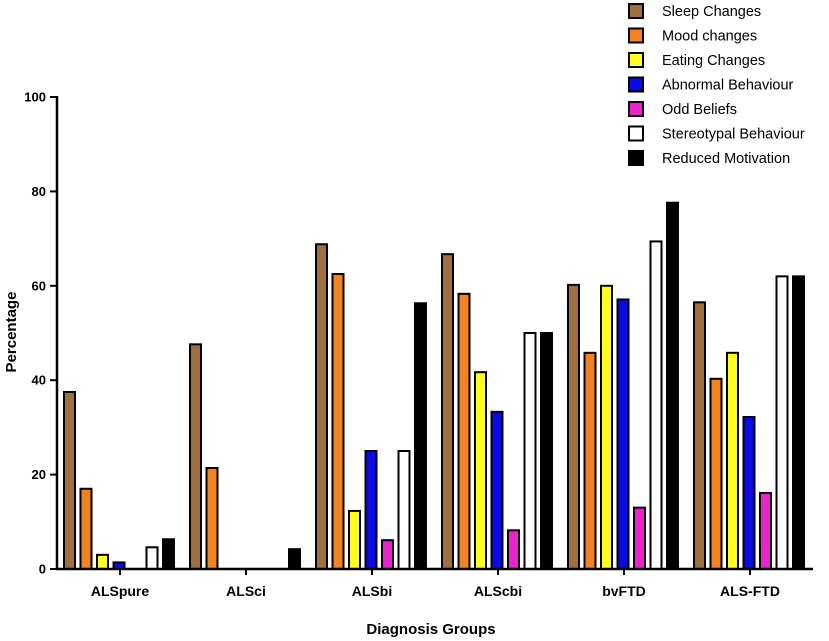 The image size is (829, 641). Describe the element at coordinates (709, 37) in the screenshot. I see `legend-label: Mood changes` at that location.